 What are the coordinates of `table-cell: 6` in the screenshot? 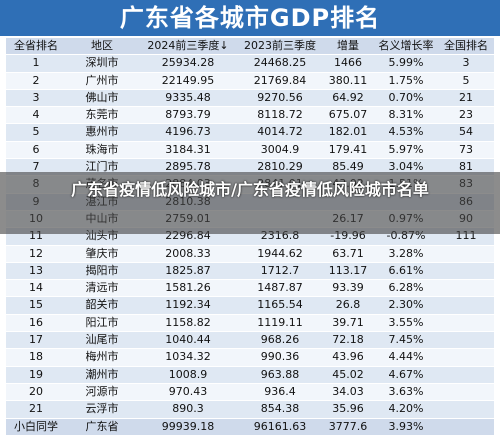 It's located at (36, 150).